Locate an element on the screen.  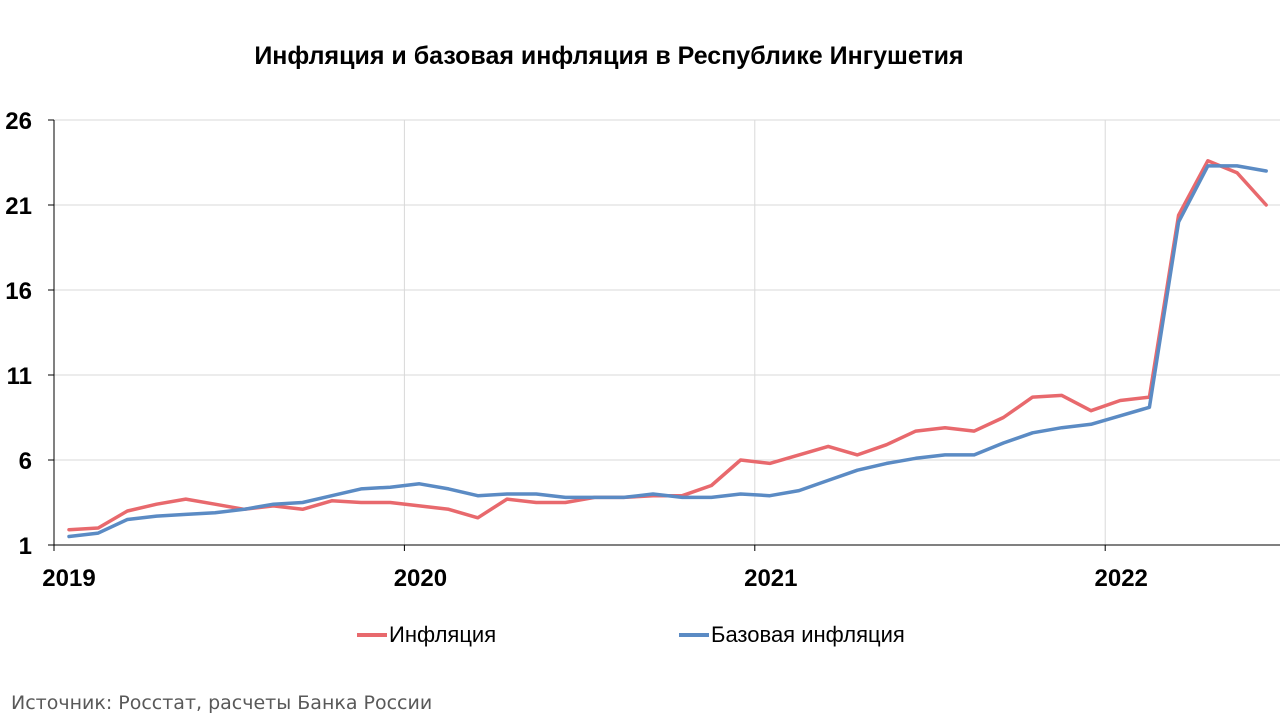
legend-label-core-inflation: Базовая инфляция is located at coordinates (808, 634).